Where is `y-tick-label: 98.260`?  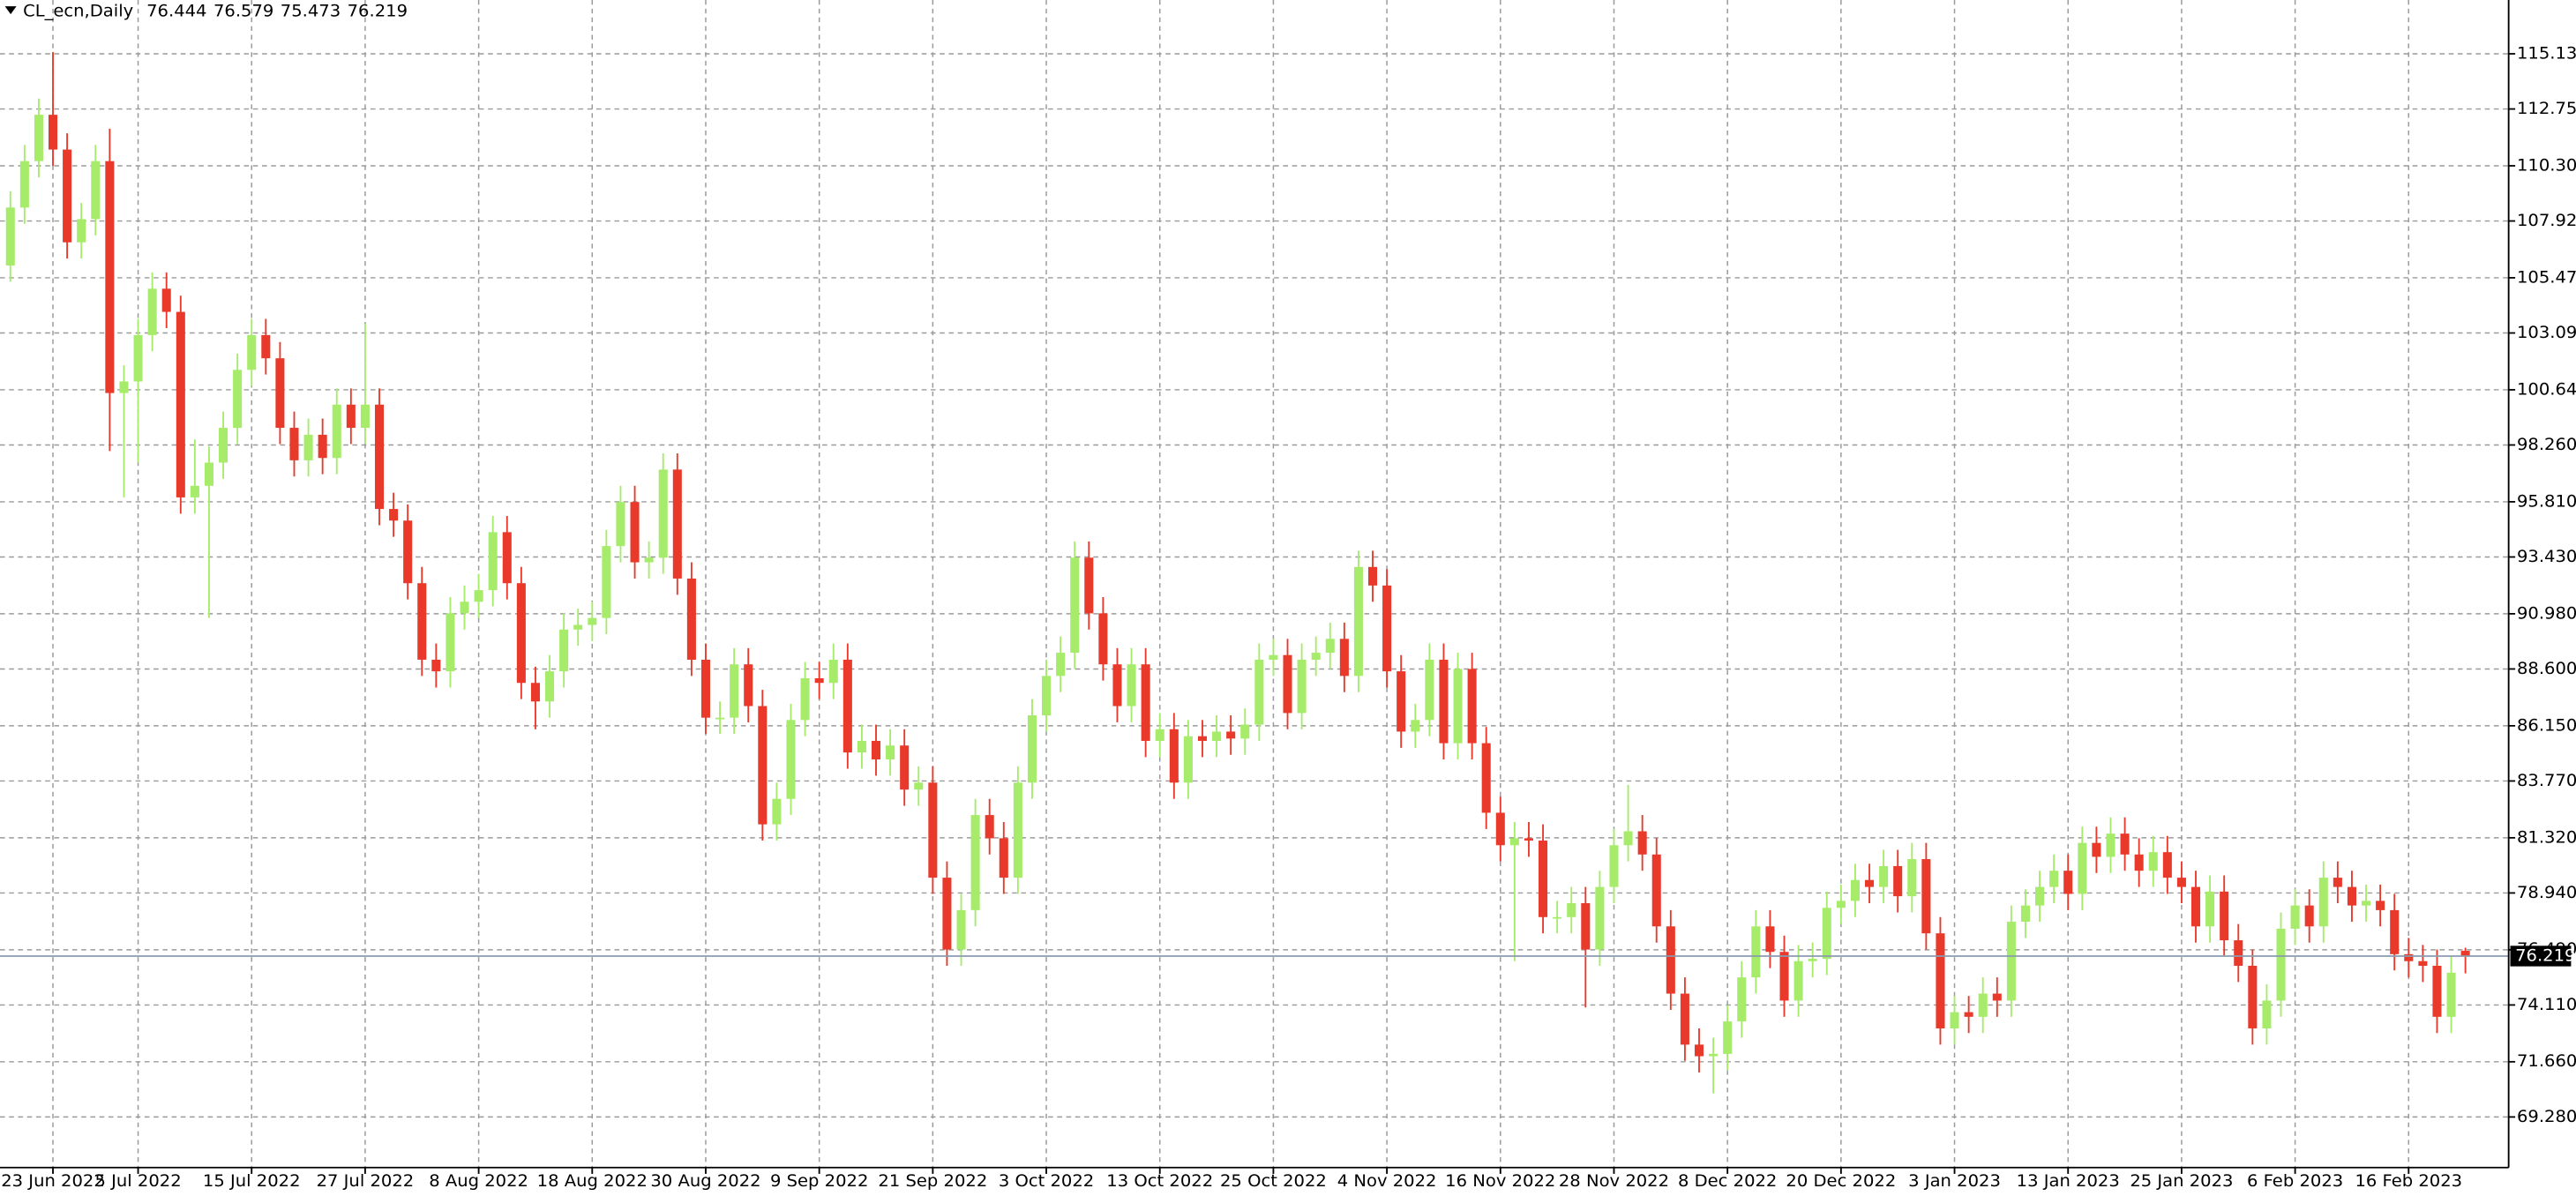
y-tick-label: 98.260 is located at coordinates (2547, 444).